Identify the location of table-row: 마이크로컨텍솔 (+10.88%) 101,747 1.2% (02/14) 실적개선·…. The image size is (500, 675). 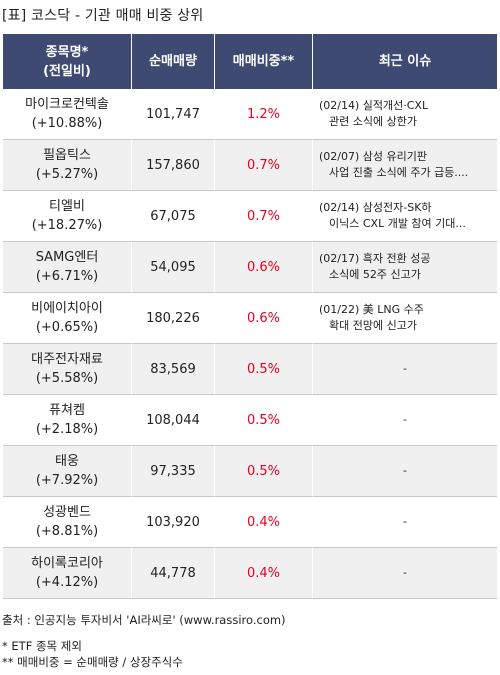
(250, 114).